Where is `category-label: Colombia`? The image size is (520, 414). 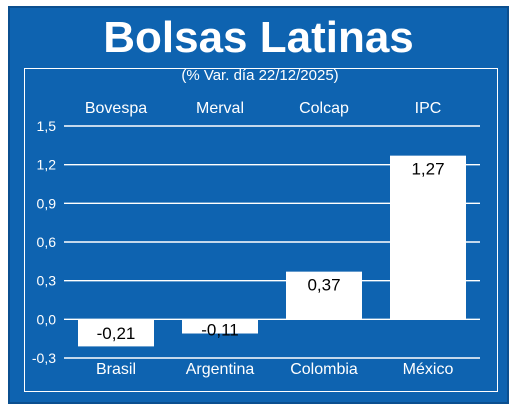
category-label: Colombia is located at coordinates (324, 369).